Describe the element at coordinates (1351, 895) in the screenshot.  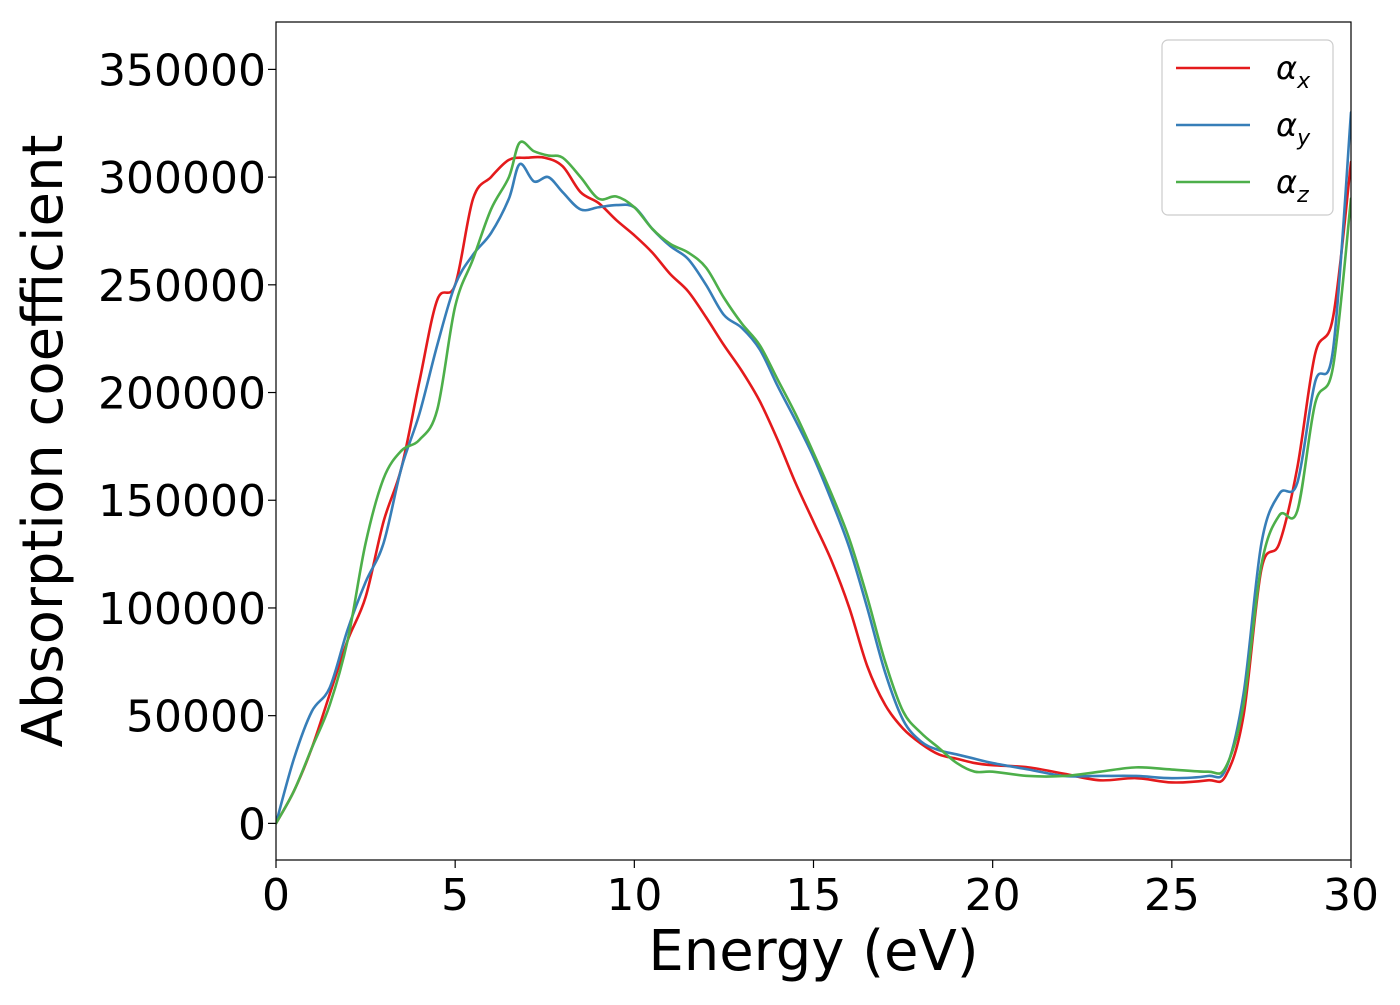
I see `x-tick-label: 30` at that location.